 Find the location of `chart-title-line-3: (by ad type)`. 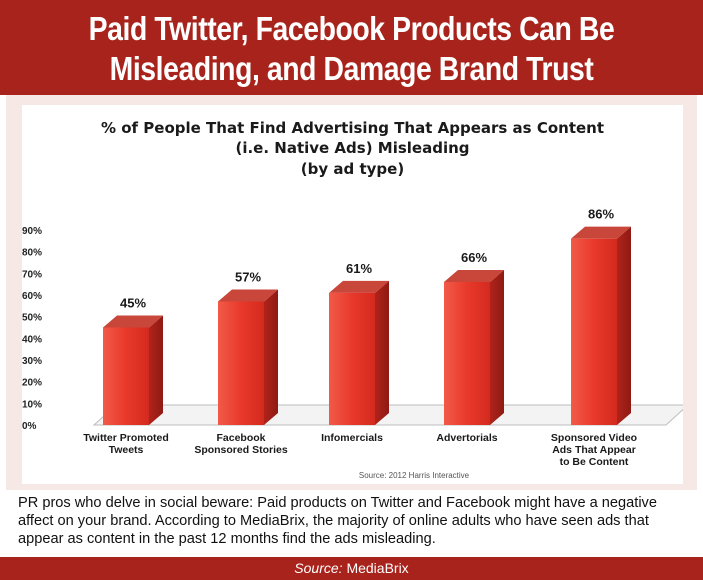

chart-title-line-3: (by ad type) is located at coordinates (352, 169).